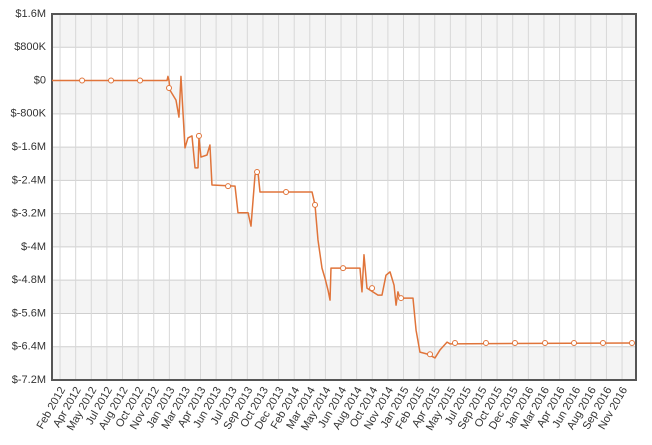 This screenshot has width=652, height=445. Describe the element at coordinates (30, 14) in the screenshot. I see `y-tick-label: $1.6M` at that location.